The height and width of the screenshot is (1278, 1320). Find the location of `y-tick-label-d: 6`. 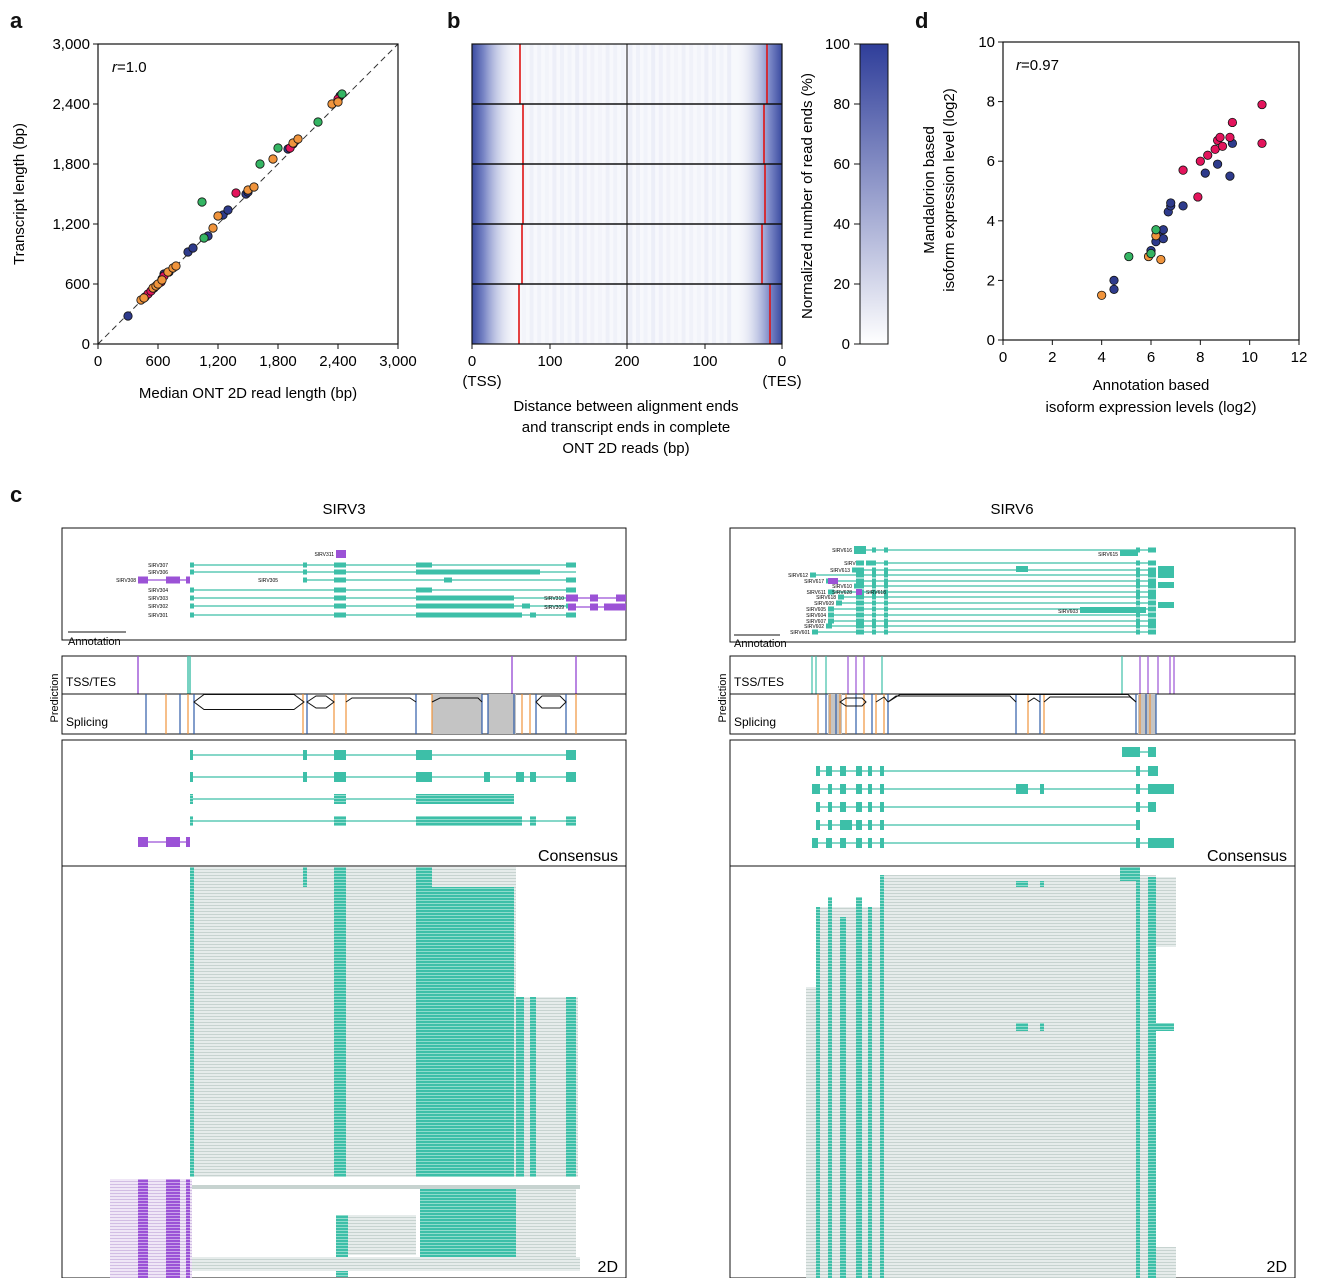

y-tick-label-d: 6 is located at coordinates (991, 161).